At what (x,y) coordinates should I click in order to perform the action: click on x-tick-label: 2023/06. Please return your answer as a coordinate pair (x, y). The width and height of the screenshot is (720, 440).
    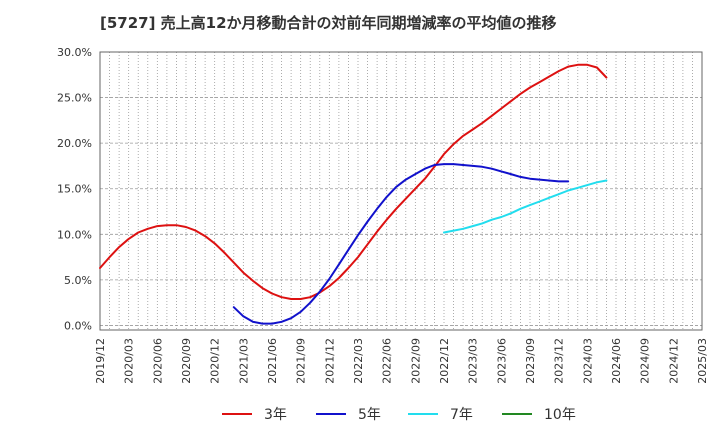
    Looking at the image, I should click on (501, 361).